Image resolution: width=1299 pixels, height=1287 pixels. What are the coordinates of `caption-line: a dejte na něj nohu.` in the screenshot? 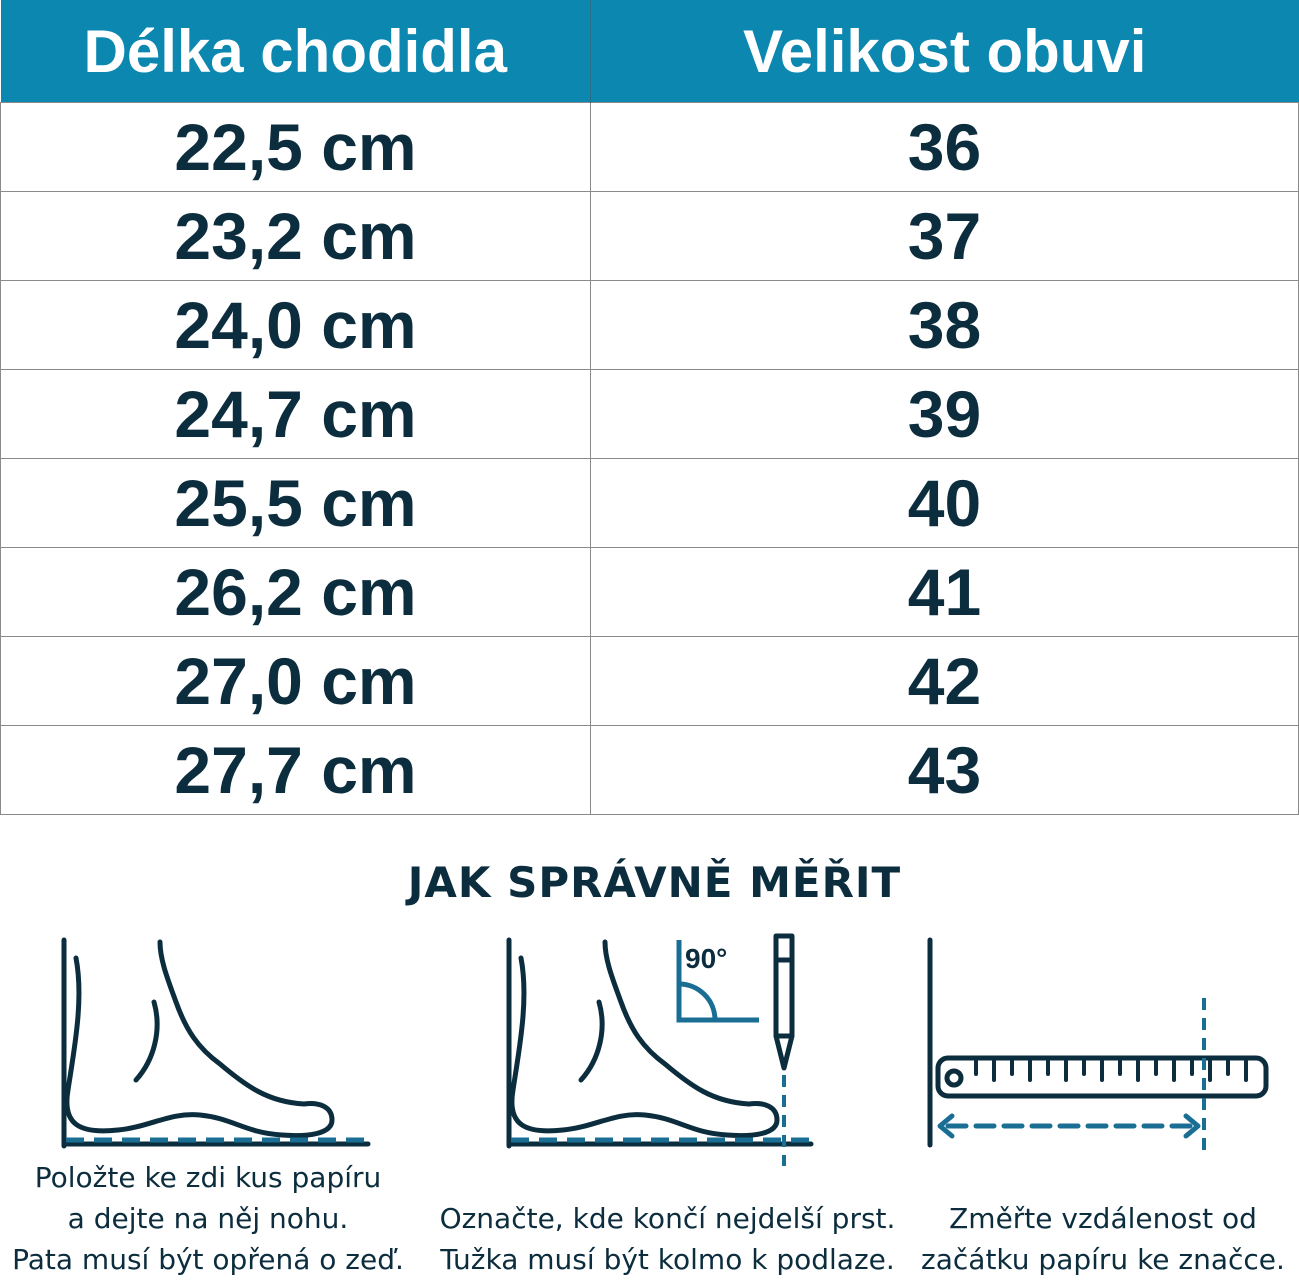 It's located at (208, 1218).